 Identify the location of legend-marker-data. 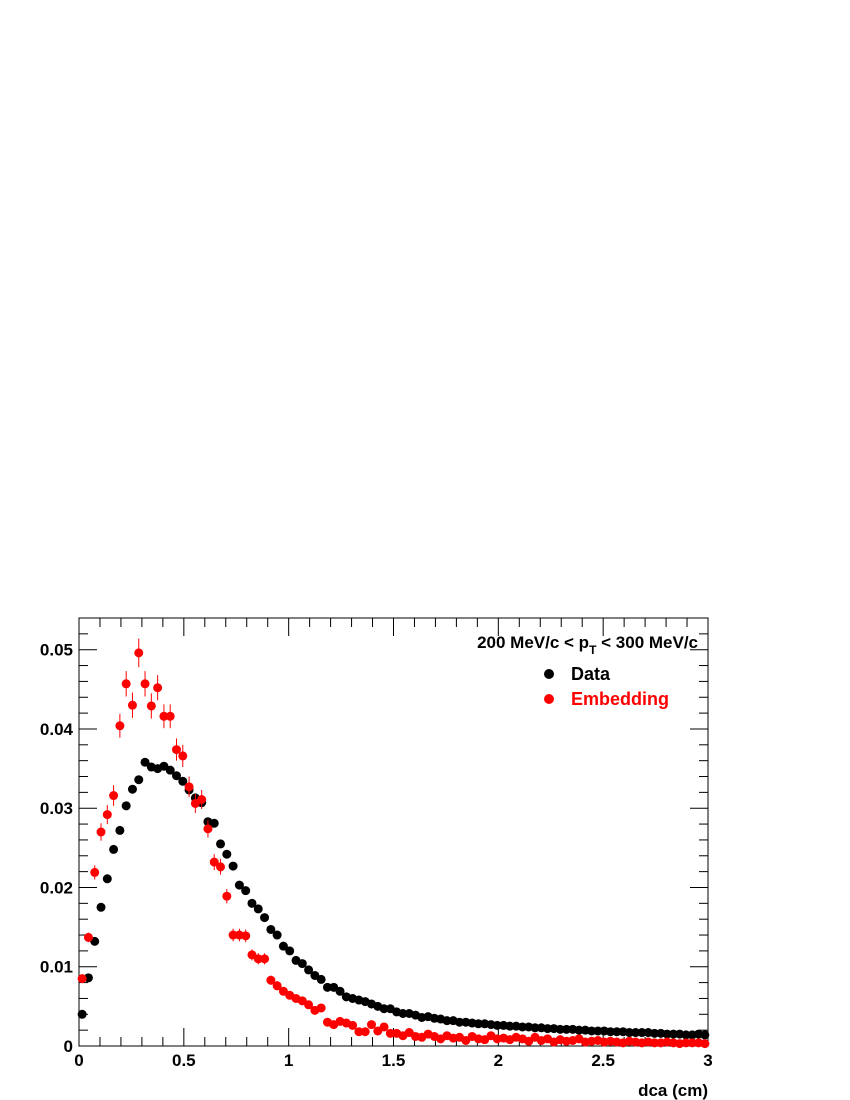
(549, 674).